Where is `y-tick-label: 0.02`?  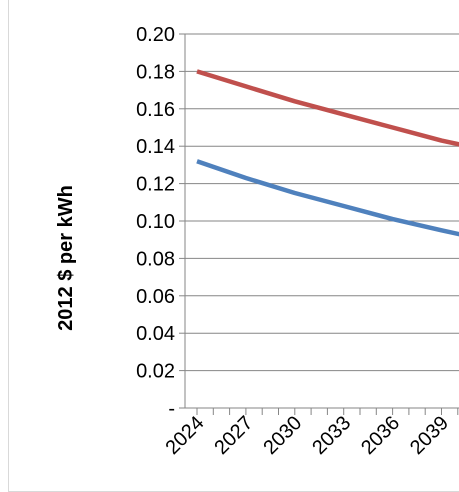
y-tick-label: 0.02 is located at coordinates (155, 372).